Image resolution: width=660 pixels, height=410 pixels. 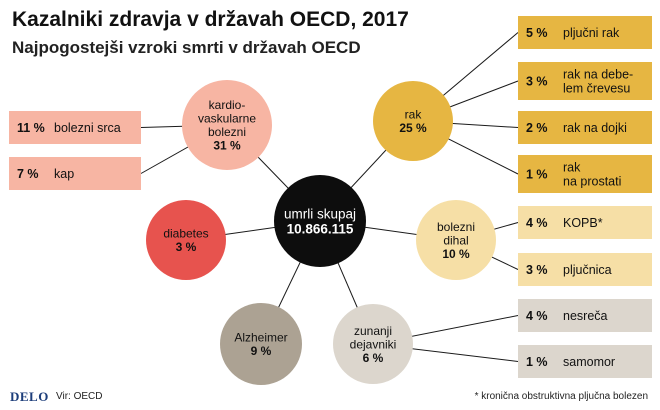 I want to click on total-deaths-label: 10.866.115, so click(x=320, y=228).